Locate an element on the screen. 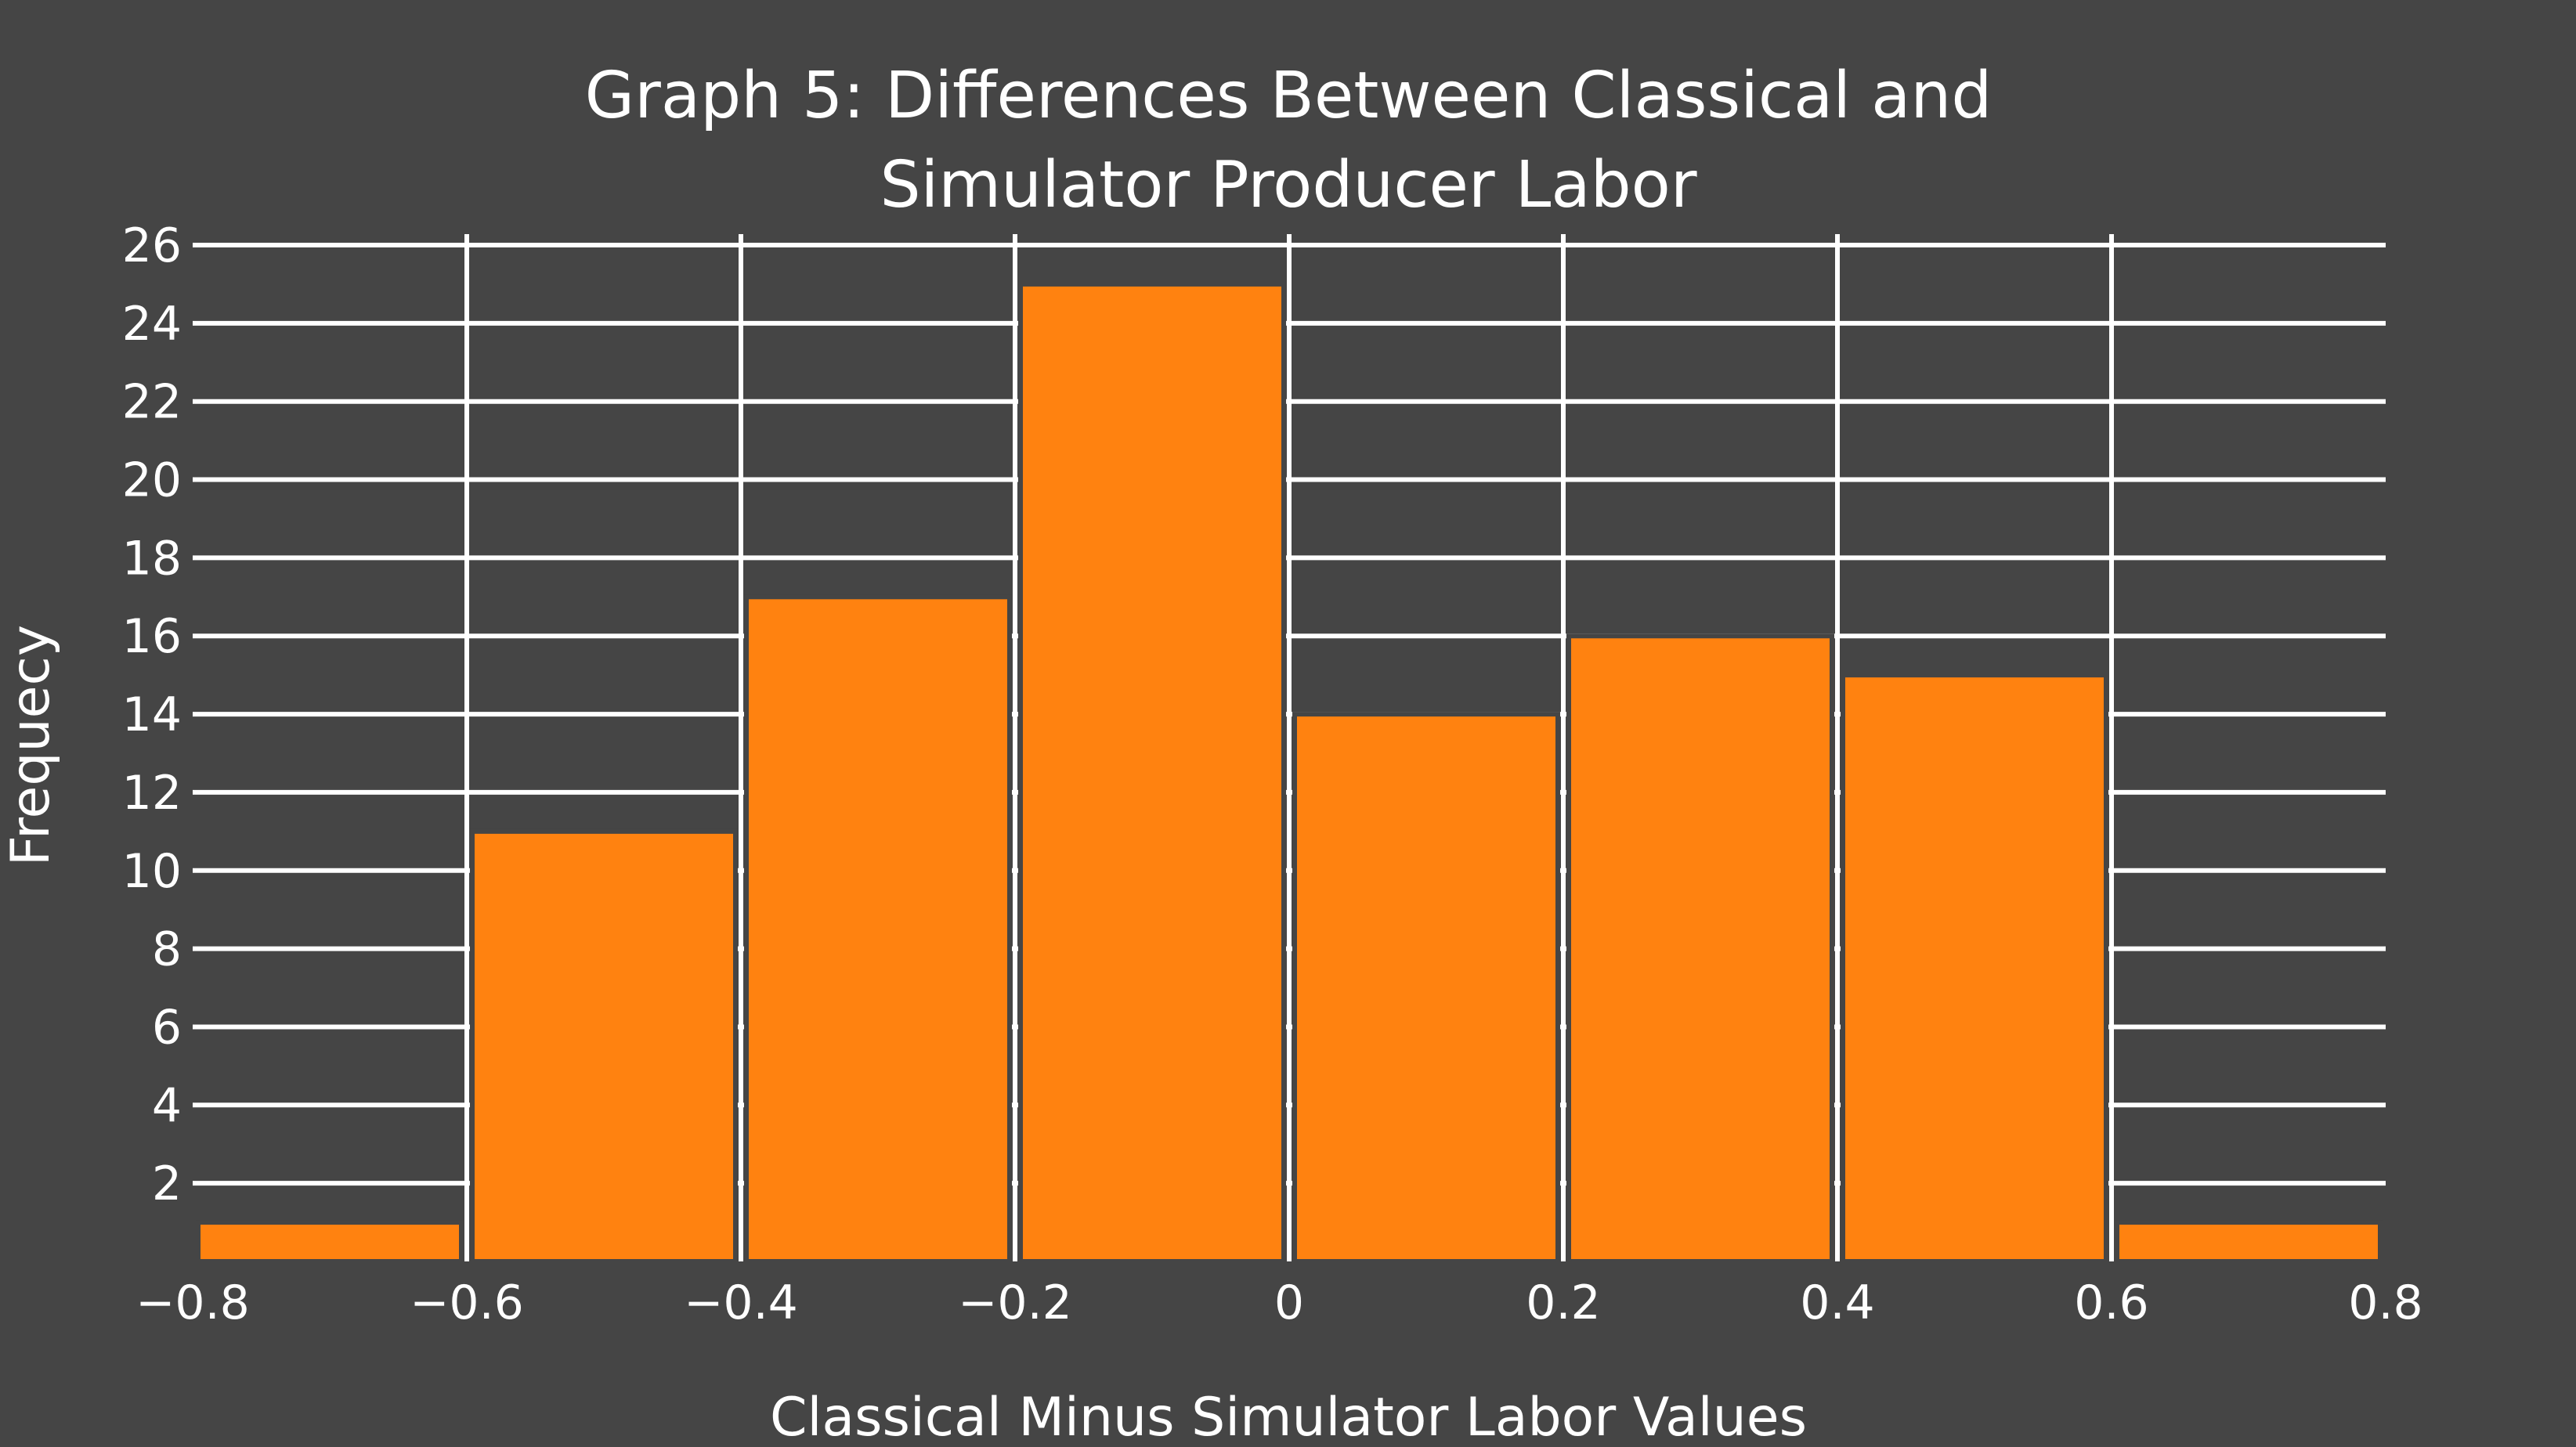 This screenshot has width=2576, height=1447. x-tick-label: 0.2 is located at coordinates (1563, 1303).